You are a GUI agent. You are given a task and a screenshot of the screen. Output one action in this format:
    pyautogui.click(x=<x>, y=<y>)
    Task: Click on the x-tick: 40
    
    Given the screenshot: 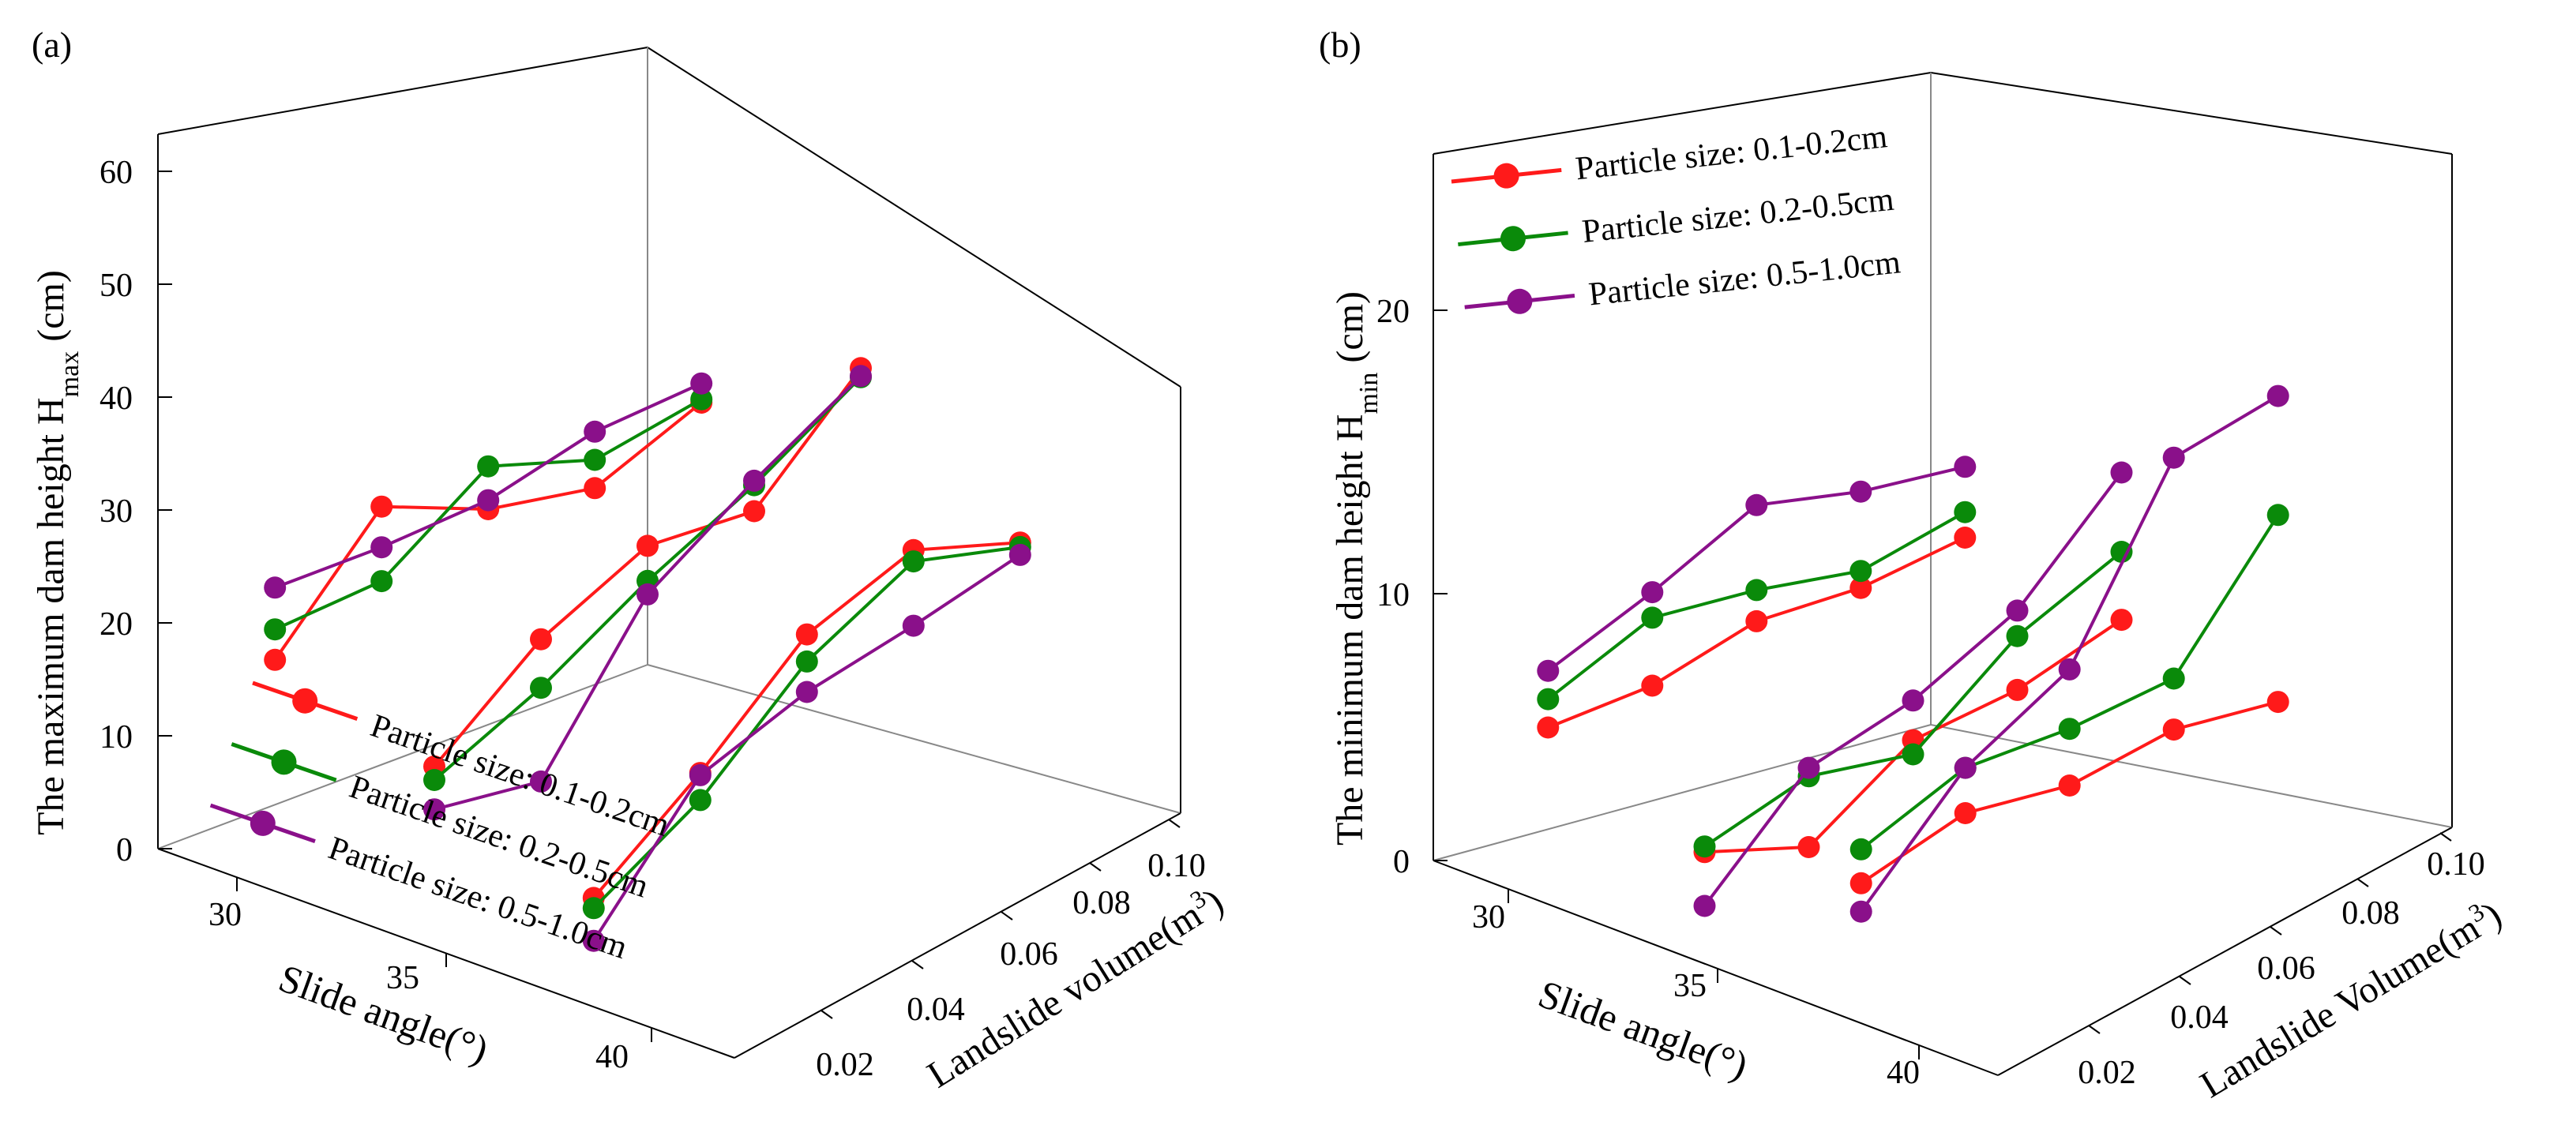 What is the action you would take?
    pyautogui.click(x=623, y=1051)
    